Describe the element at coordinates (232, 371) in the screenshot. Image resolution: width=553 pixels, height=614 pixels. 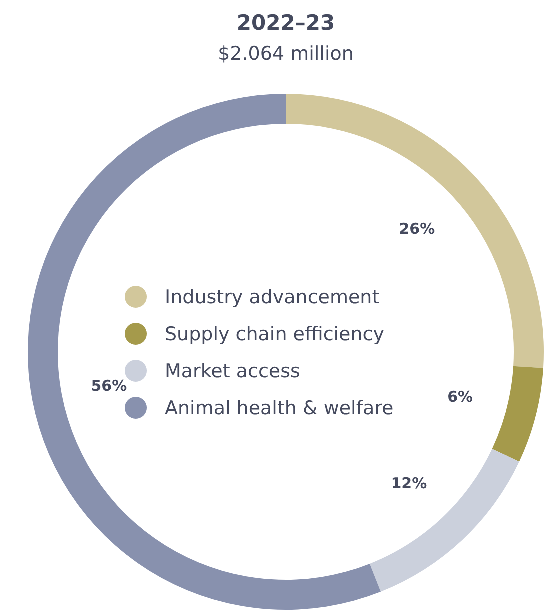
I see `legend-label: Market access` at that location.